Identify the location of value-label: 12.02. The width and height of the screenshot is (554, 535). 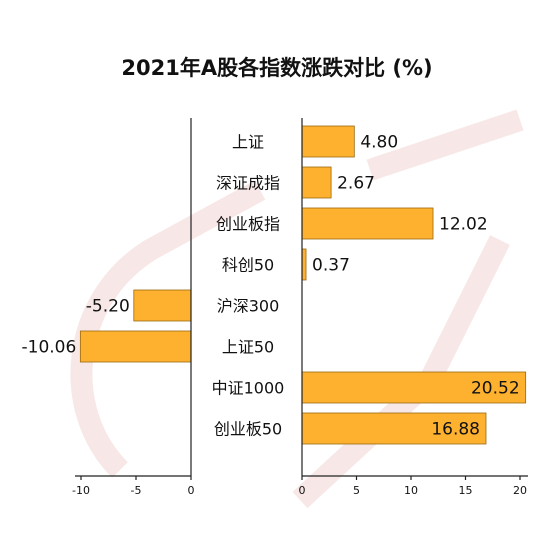
(463, 225).